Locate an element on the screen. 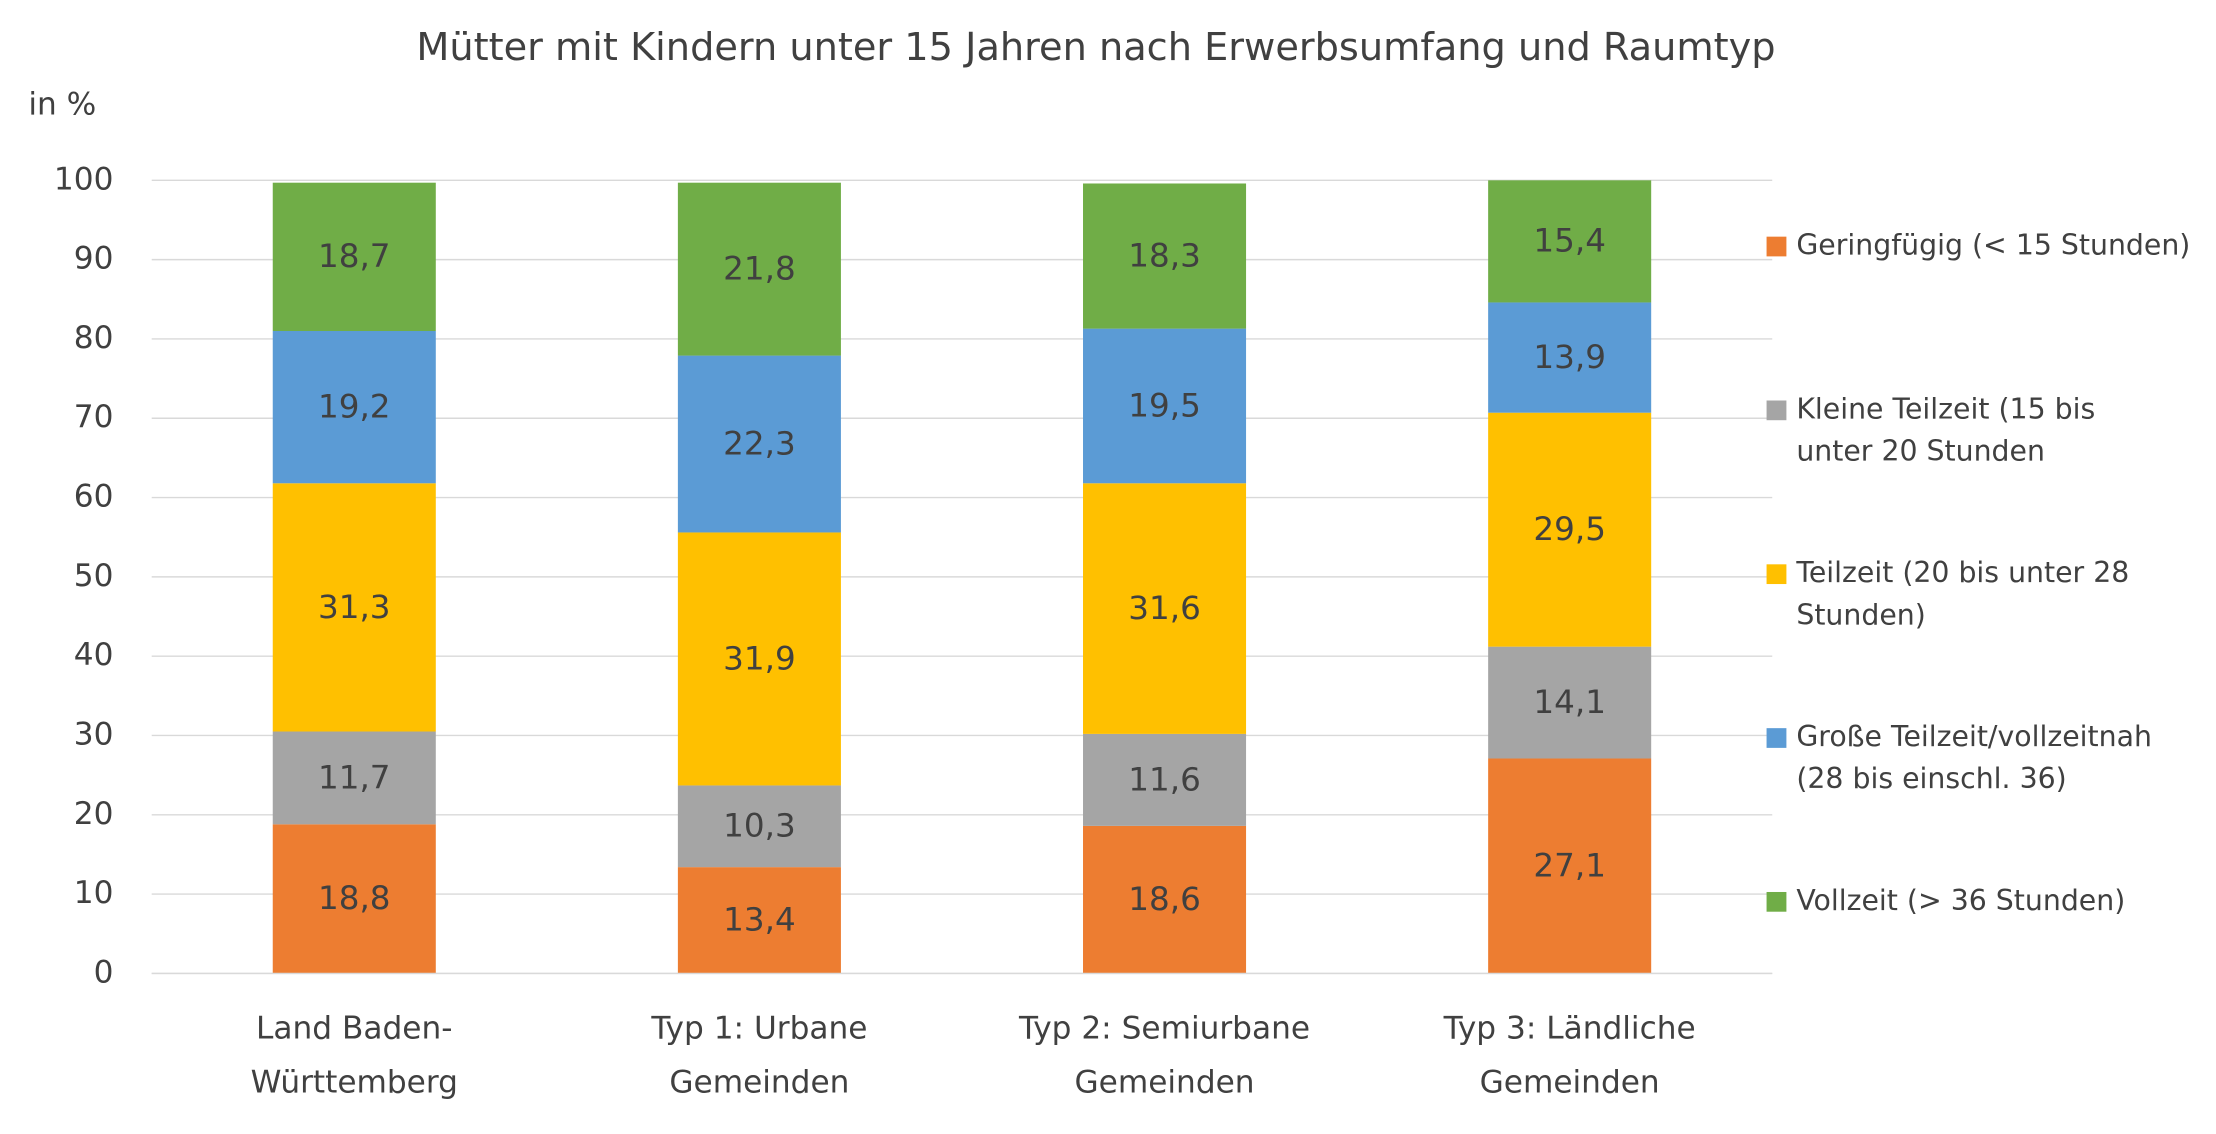 This screenshot has width=2216, height=1134. data-label: 18,6 is located at coordinates (1164, 899).